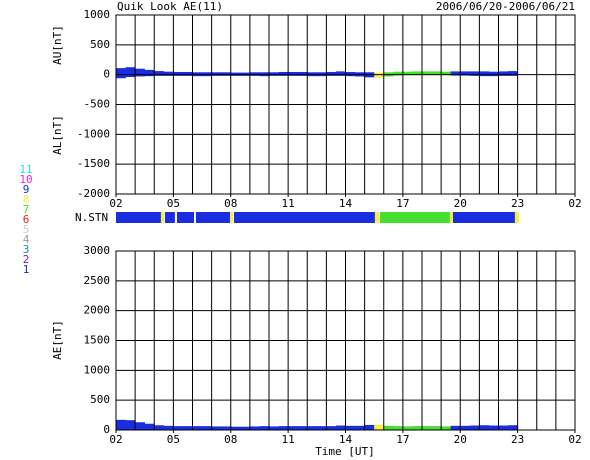 This screenshot has height=460, width=590. What do you see at coordinates (97, 310) in the screenshot?
I see `y-tick-label: 2000` at bounding box center [97, 310].